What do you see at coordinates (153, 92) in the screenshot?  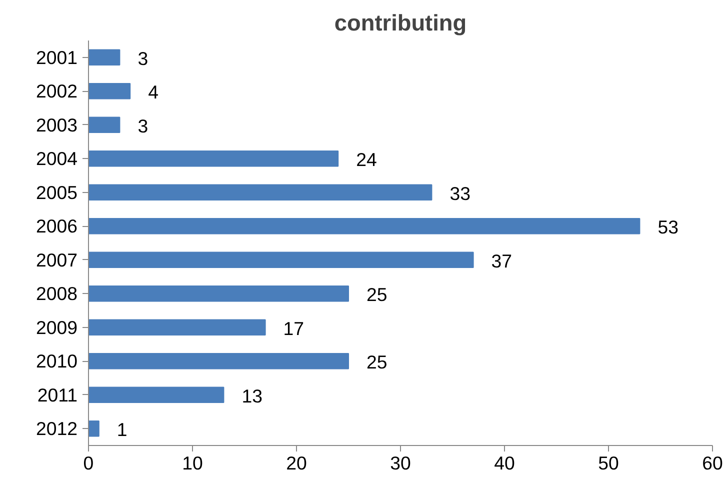 I see `data-label: 4` at bounding box center [153, 92].